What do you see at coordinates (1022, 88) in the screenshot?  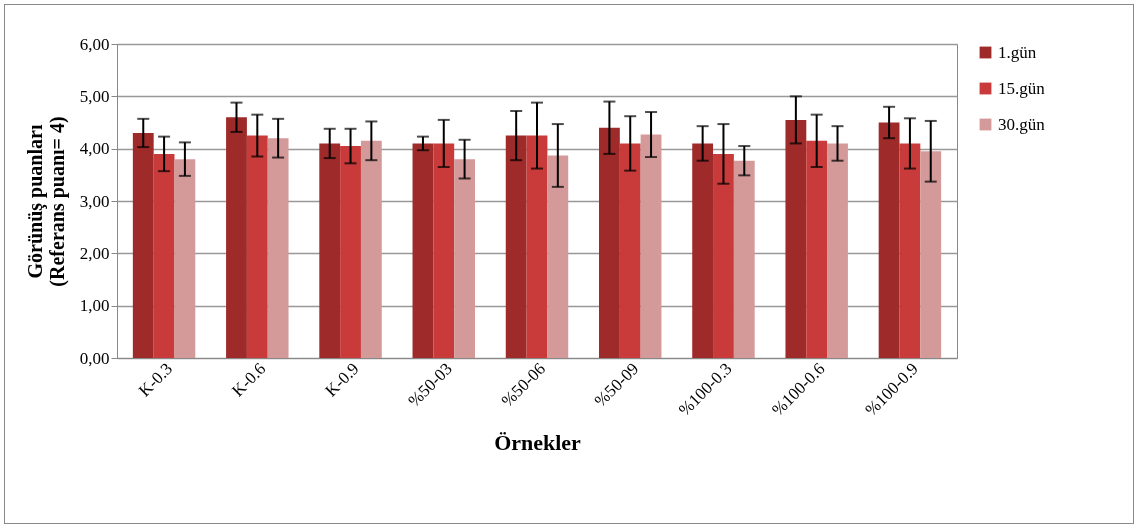 I see `legend-label: 15.gün` at bounding box center [1022, 88].